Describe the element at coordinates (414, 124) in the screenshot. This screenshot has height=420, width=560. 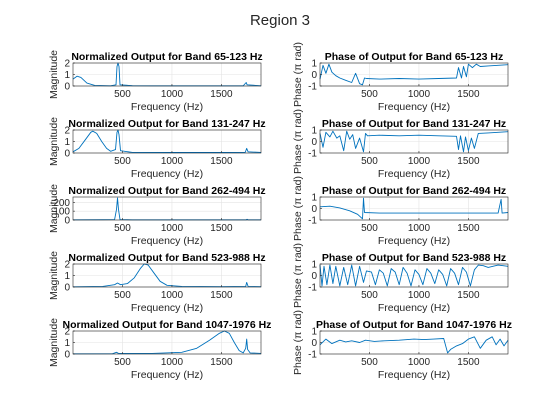
I see `subplot-title: Phase of Output for Band 131-247 Hz` at that location.